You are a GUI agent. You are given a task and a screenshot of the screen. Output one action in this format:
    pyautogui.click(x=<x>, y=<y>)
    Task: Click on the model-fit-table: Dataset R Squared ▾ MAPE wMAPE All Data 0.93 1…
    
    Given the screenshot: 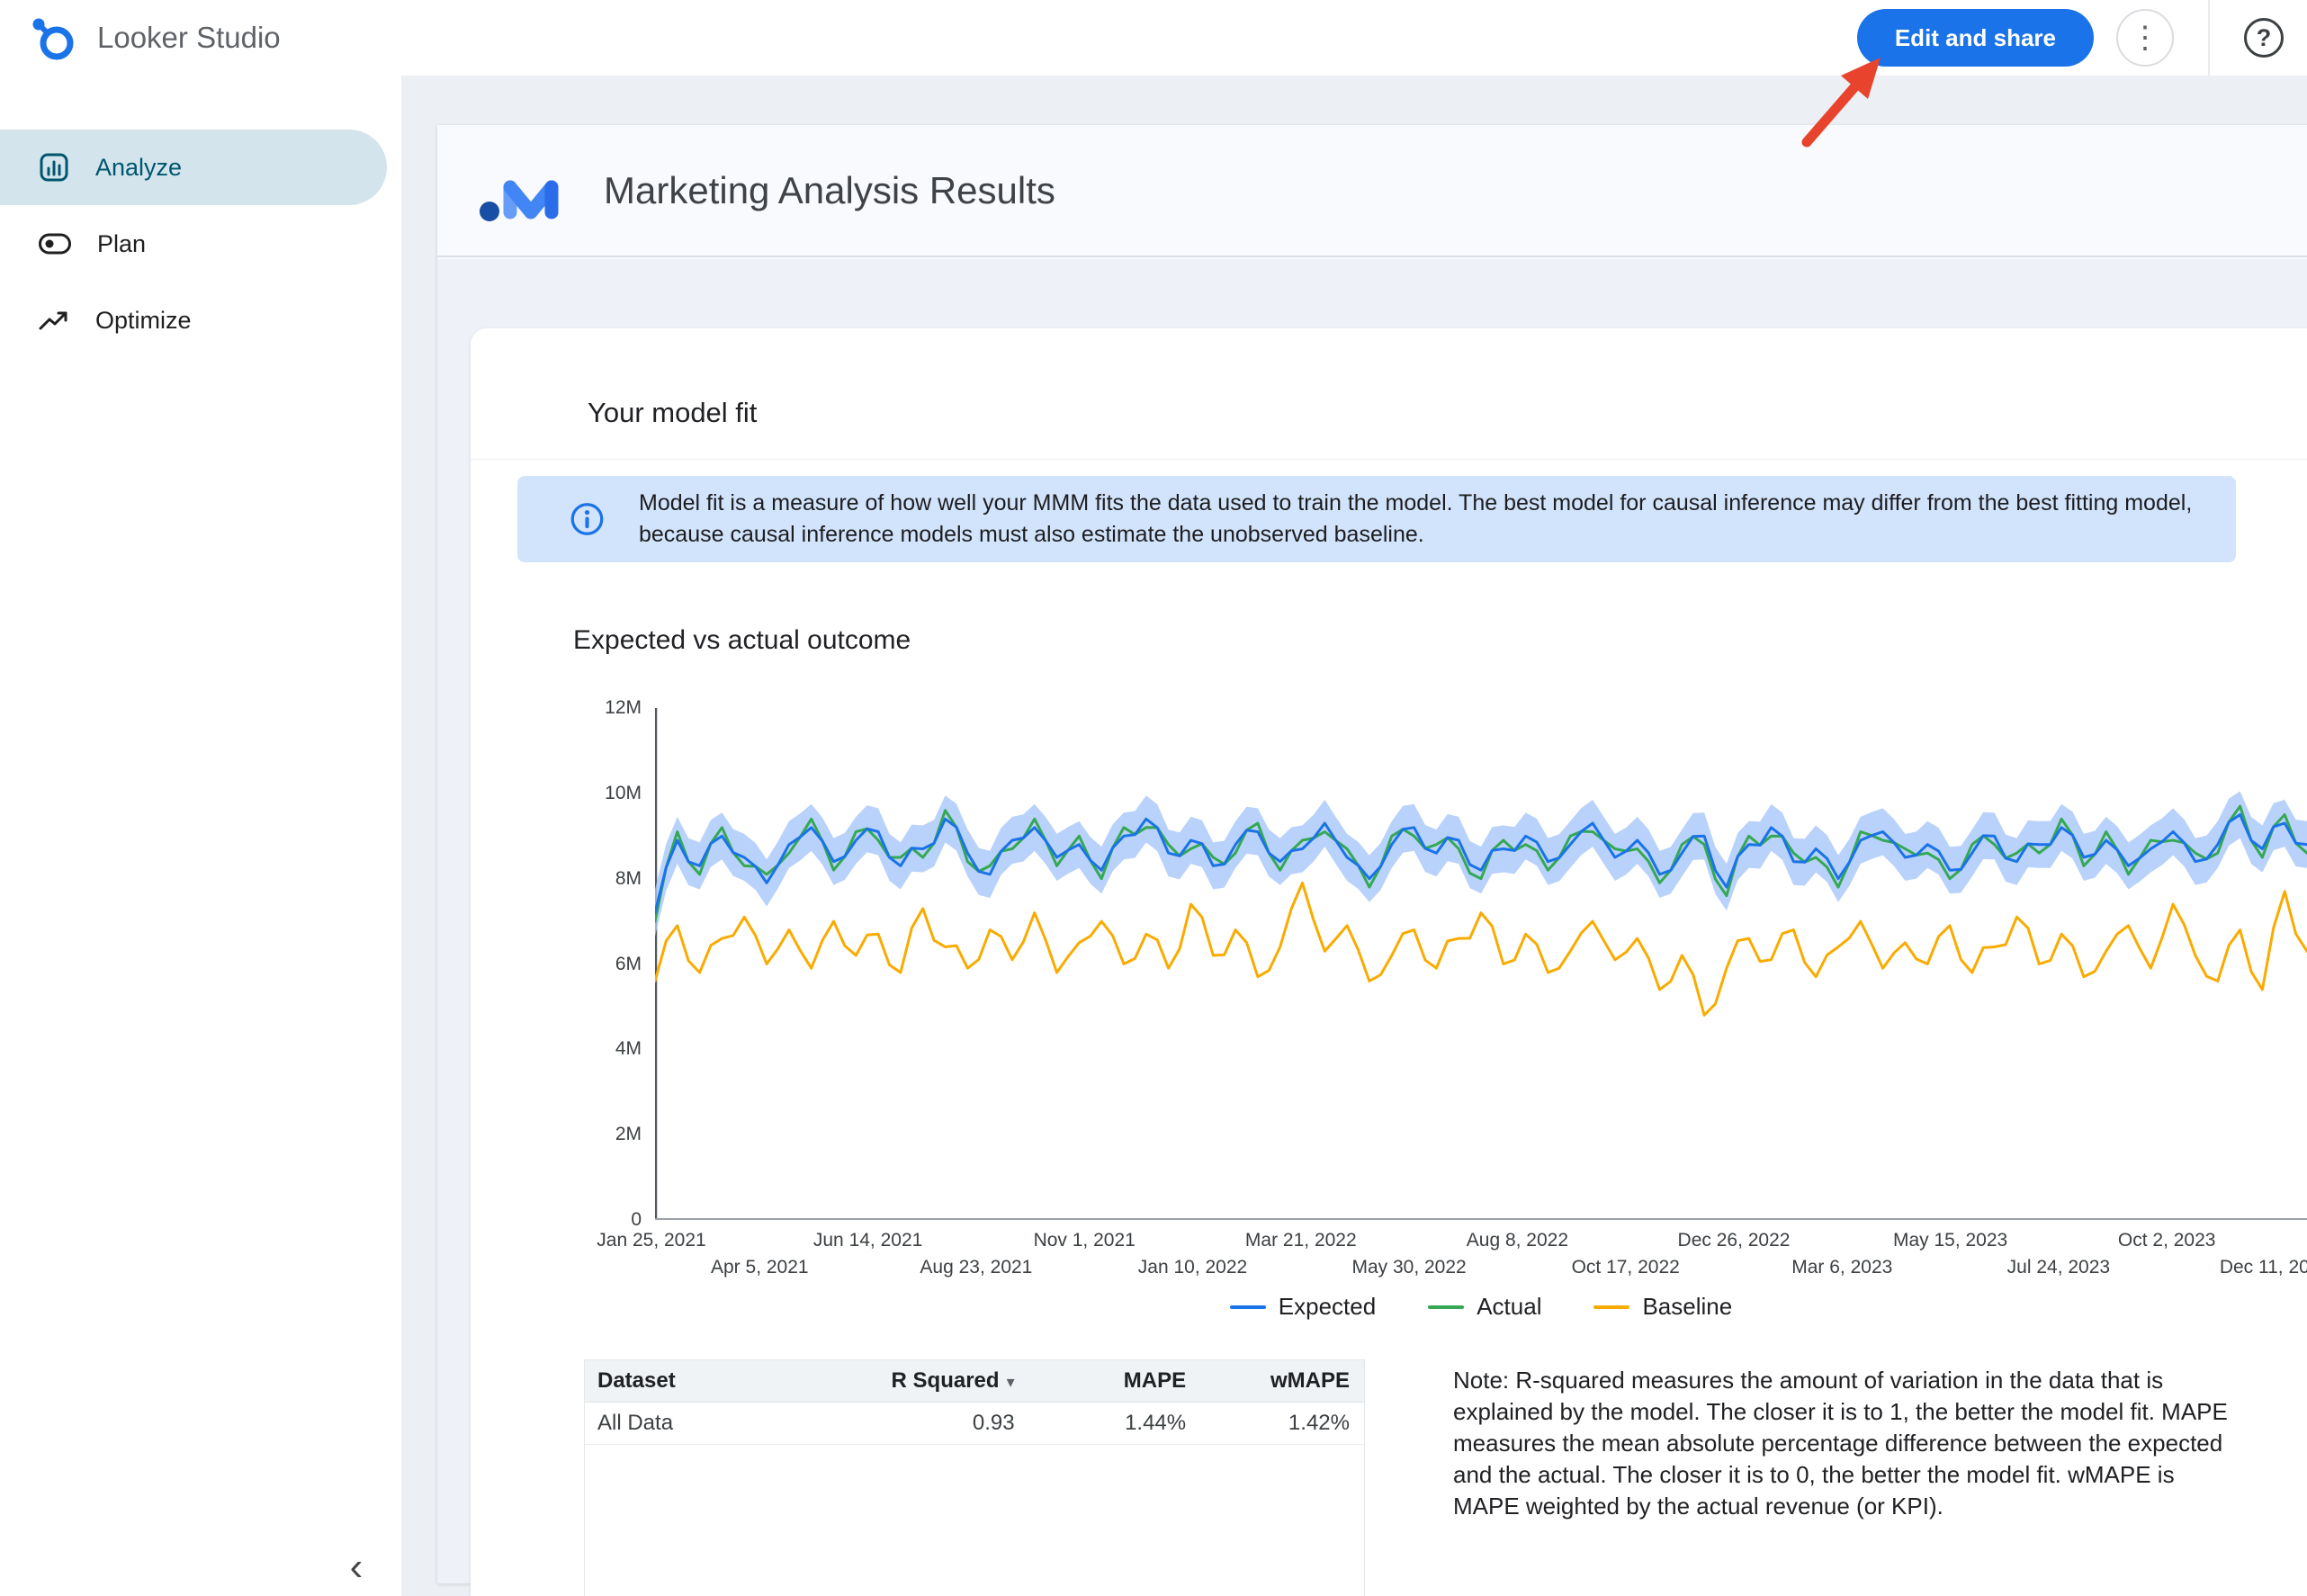 What is the action you would take?
    pyautogui.click(x=975, y=1477)
    